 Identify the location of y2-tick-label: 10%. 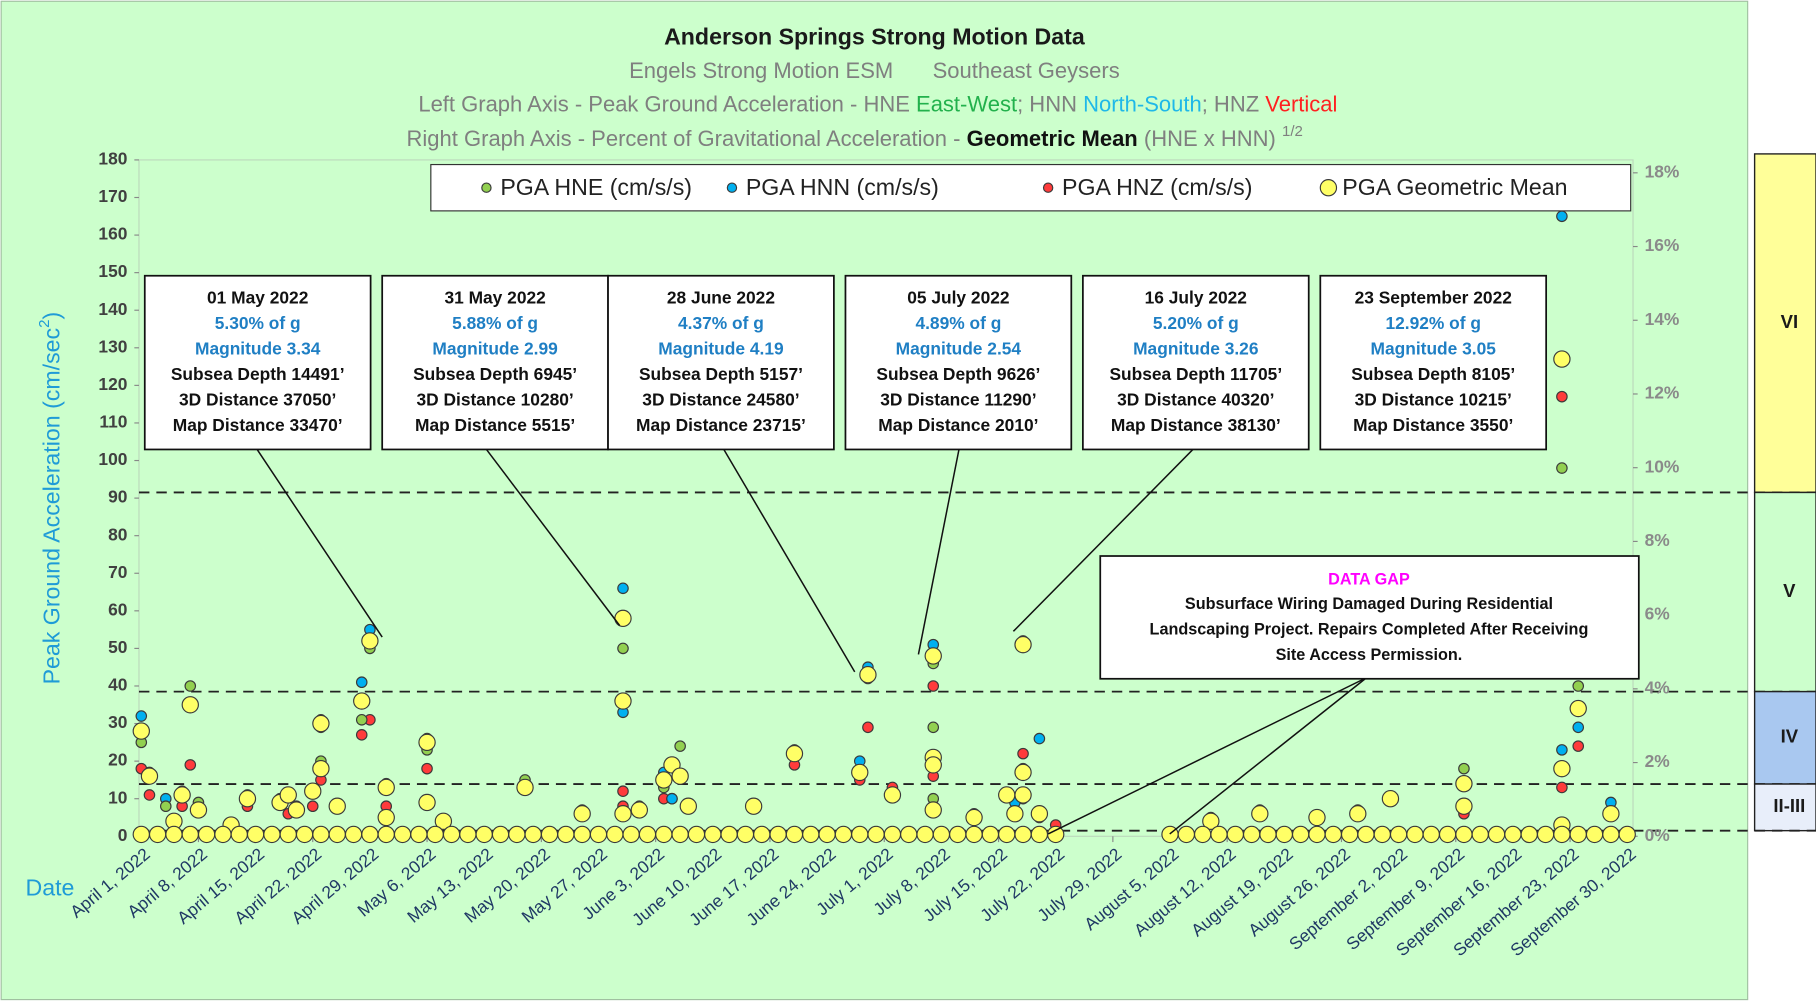
(1662, 466).